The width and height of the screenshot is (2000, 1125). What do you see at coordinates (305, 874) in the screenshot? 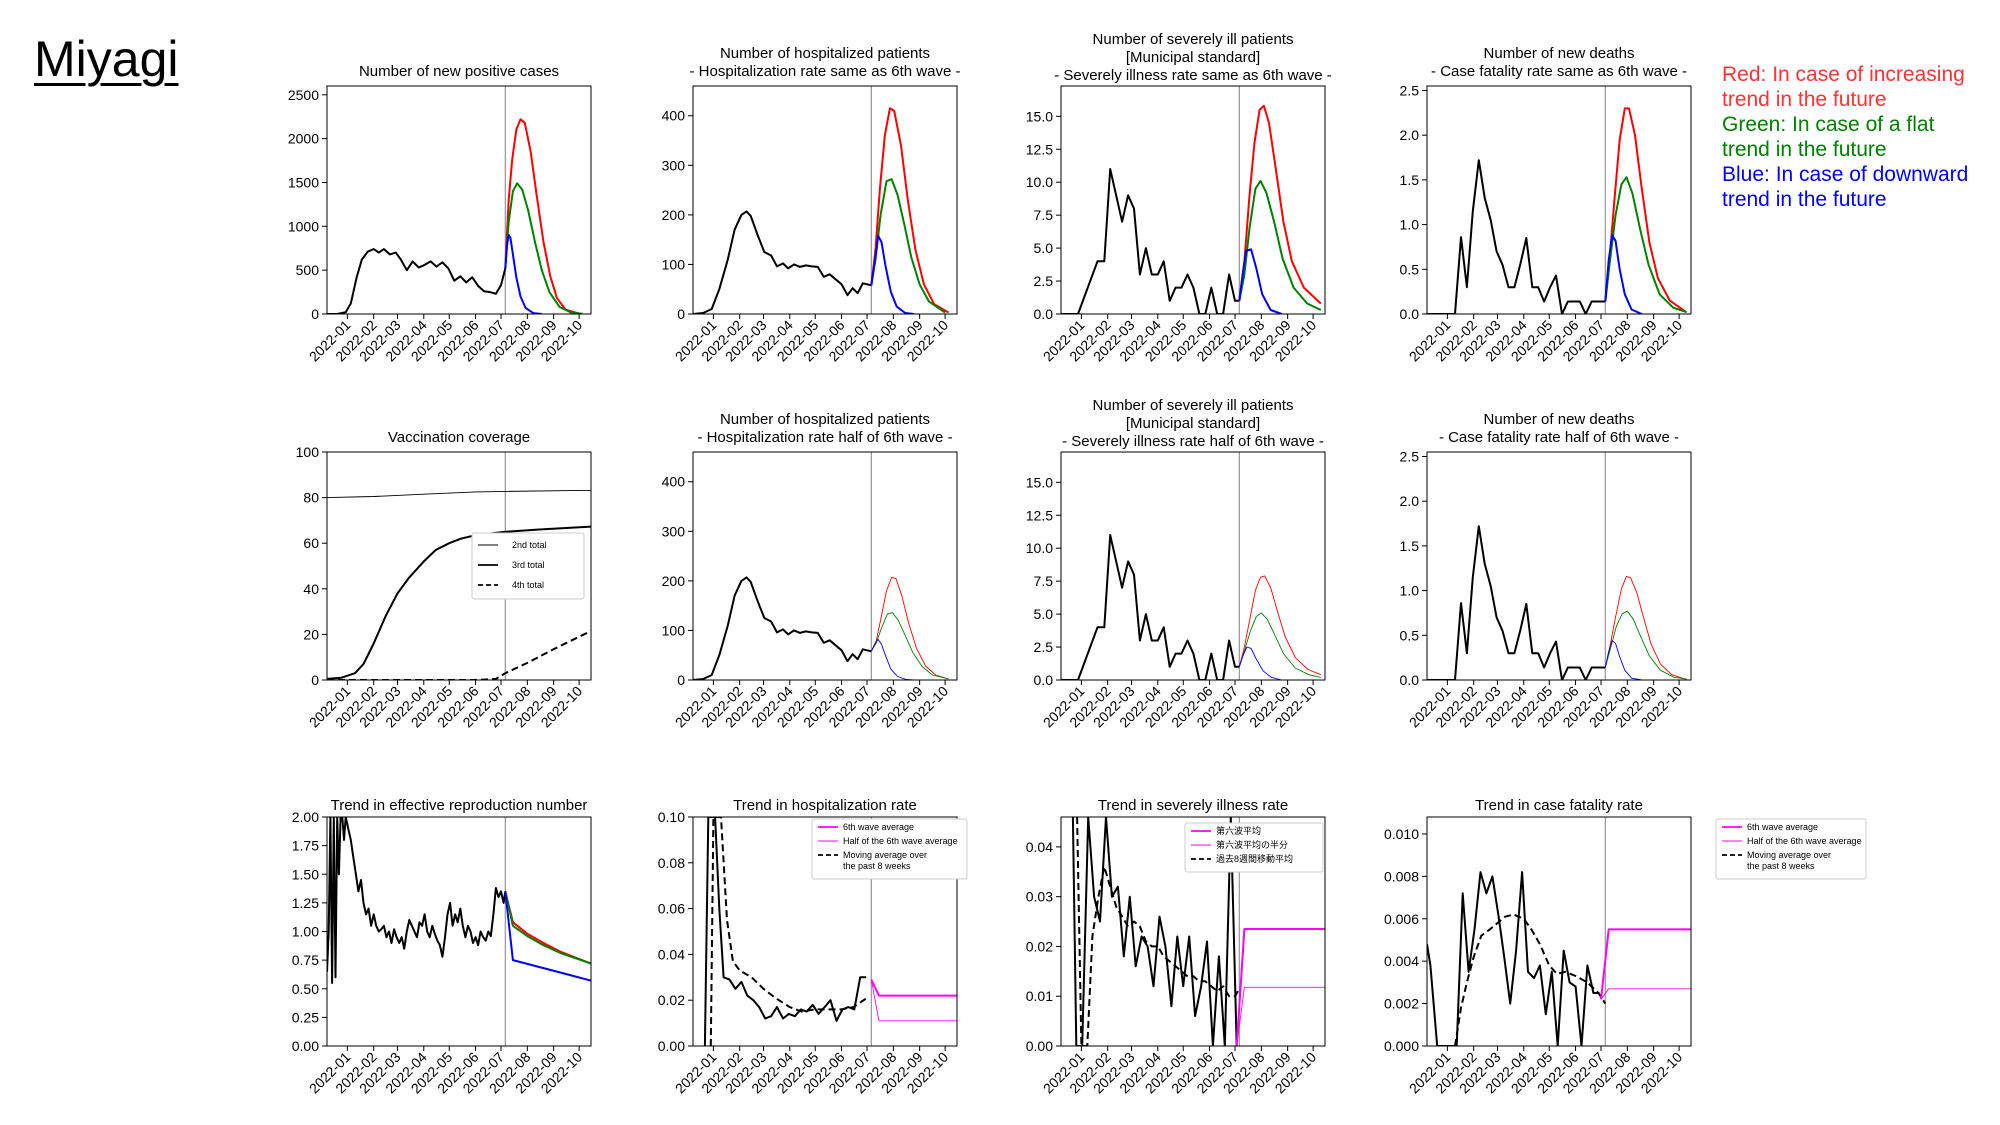
I see `y-tick-label: 1.50` at bounding box center [305, 874].